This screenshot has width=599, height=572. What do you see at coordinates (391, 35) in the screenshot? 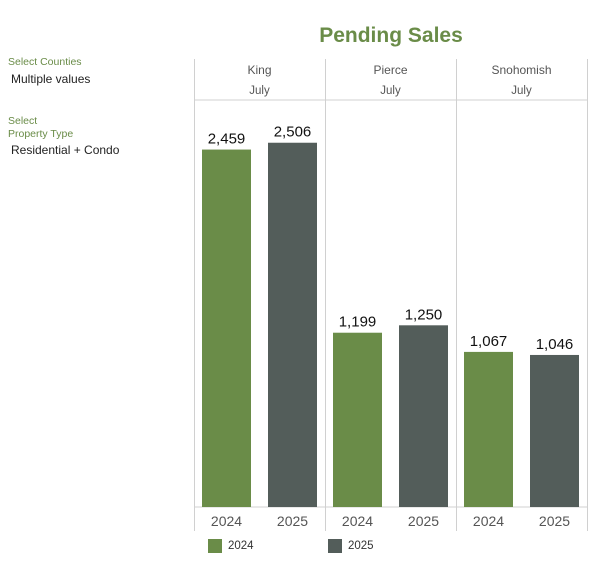
I see `chart-title: Pending Sales` at bounding box center [391, 35].